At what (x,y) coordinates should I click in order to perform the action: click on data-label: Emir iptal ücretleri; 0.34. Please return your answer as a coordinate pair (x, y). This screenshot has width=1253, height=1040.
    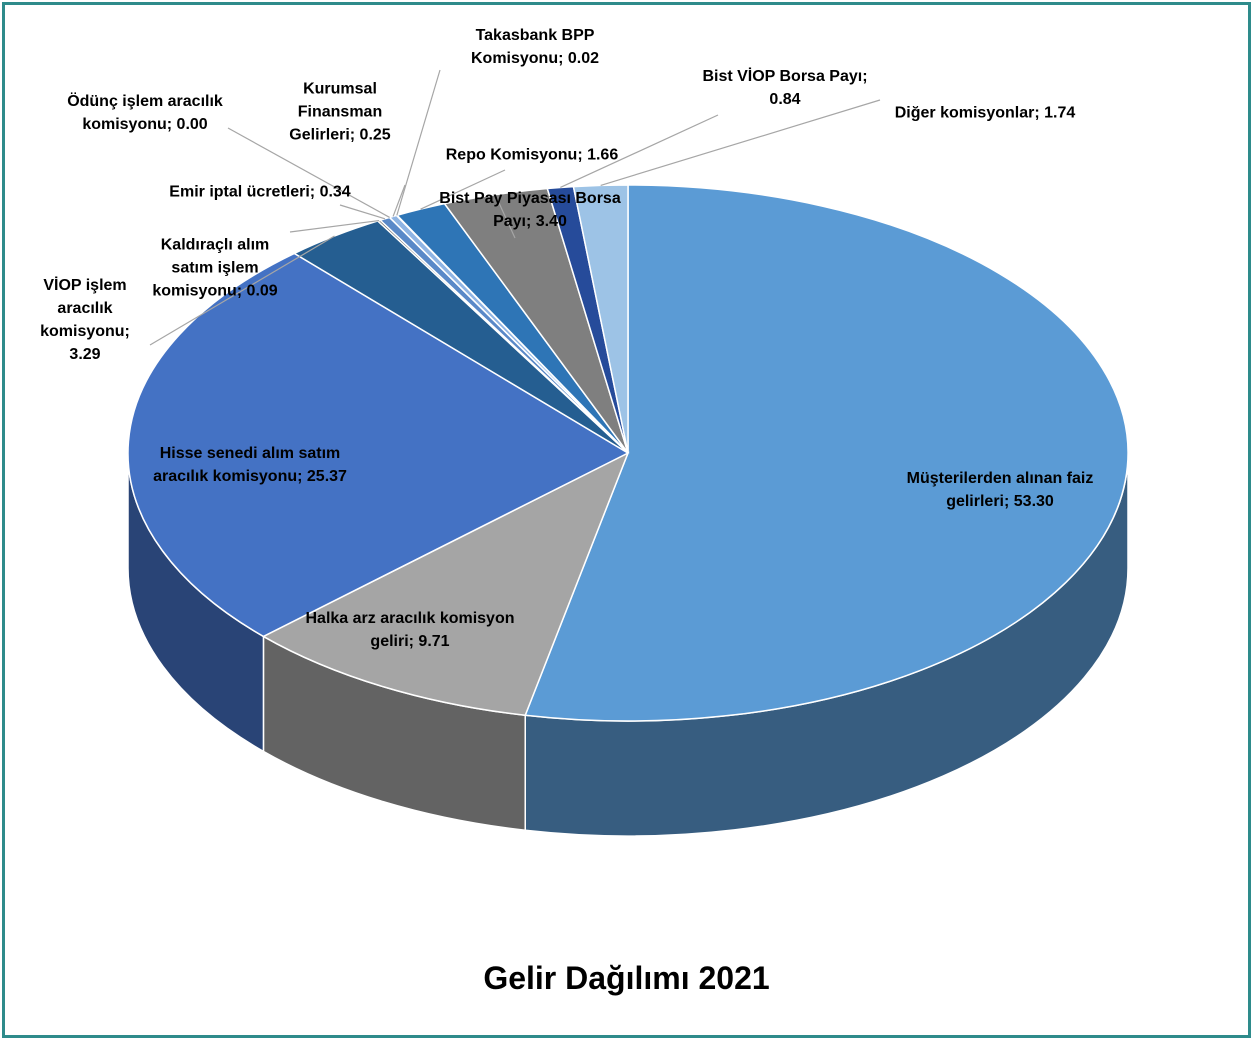
    Looking at the image, I should click on (260, 192).